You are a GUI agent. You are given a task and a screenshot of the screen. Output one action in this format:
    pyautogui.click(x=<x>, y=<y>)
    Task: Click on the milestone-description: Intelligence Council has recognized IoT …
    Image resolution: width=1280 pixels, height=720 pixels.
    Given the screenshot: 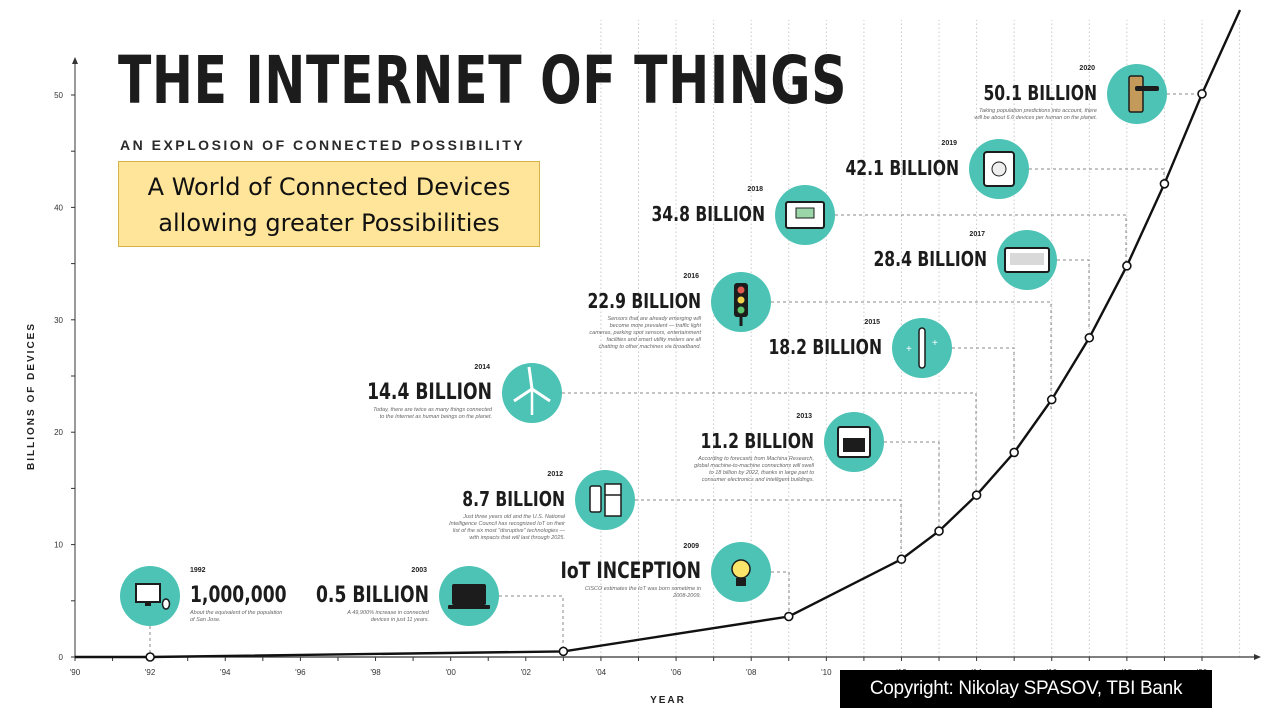 What is the action you would take?
    pyautogui.click(x=507, y=524)
    